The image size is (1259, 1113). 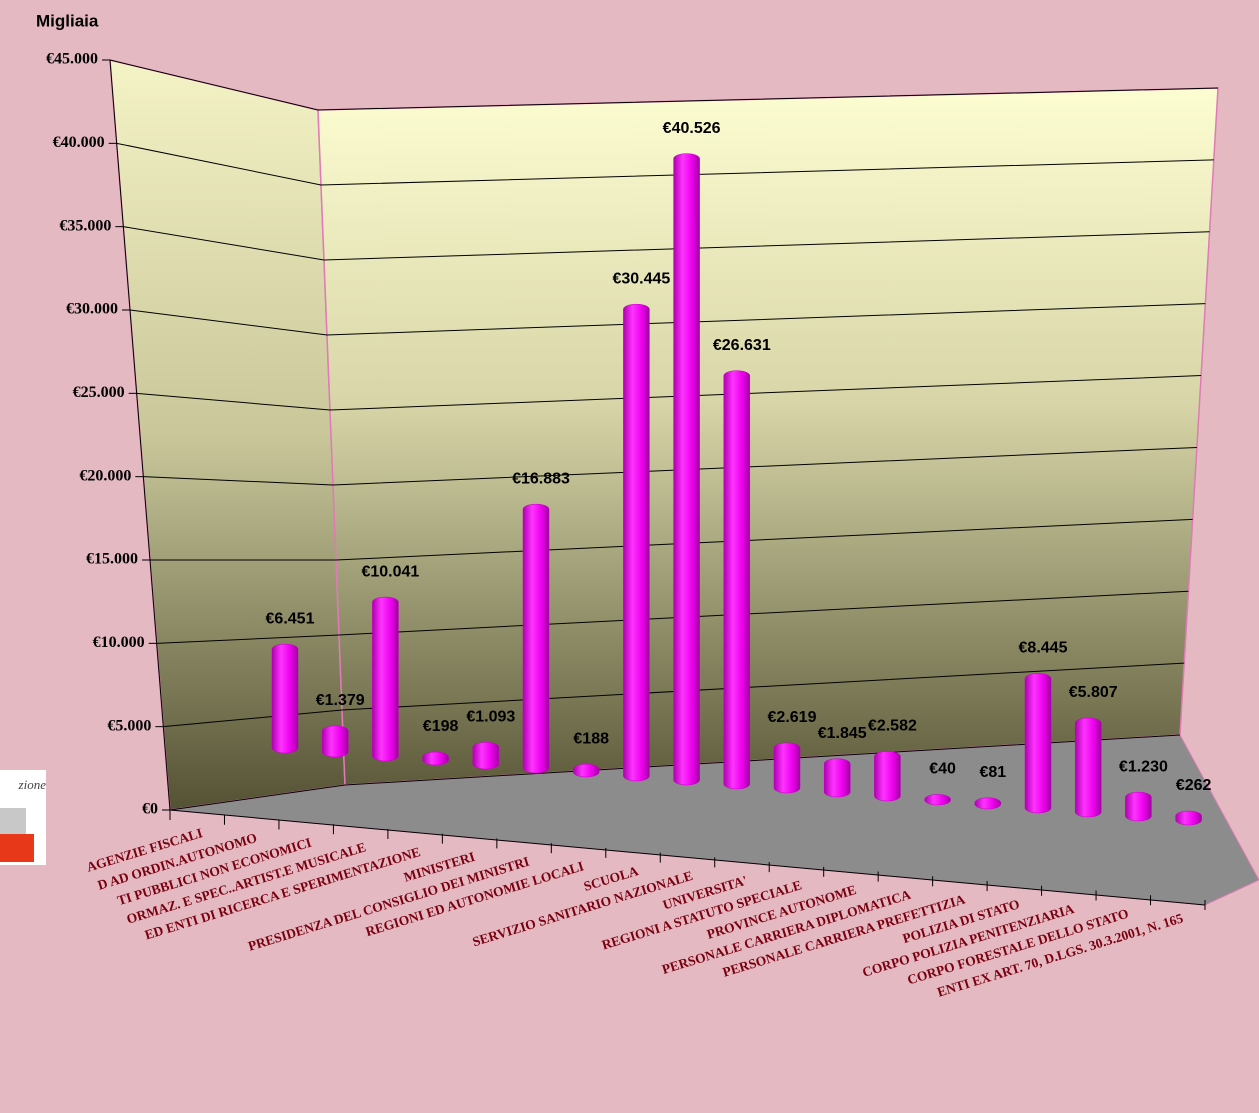 I want to click on y-axis-title: Migliaia, so click(x=67, y=20).